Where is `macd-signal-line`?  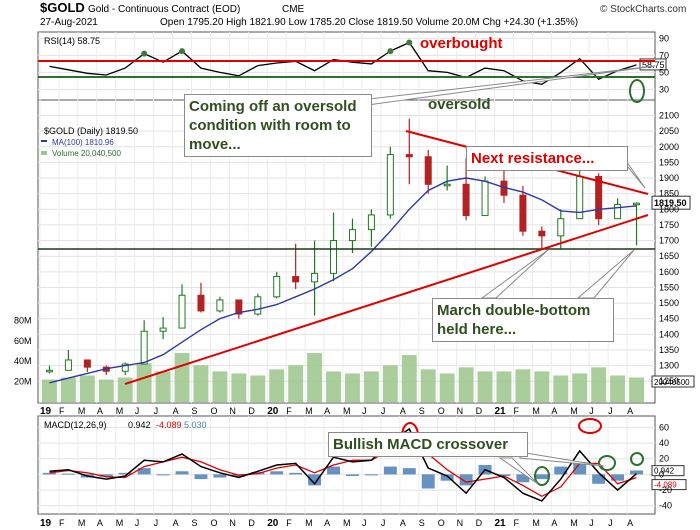 macd-signal-line is located at coordinates (343, 466).